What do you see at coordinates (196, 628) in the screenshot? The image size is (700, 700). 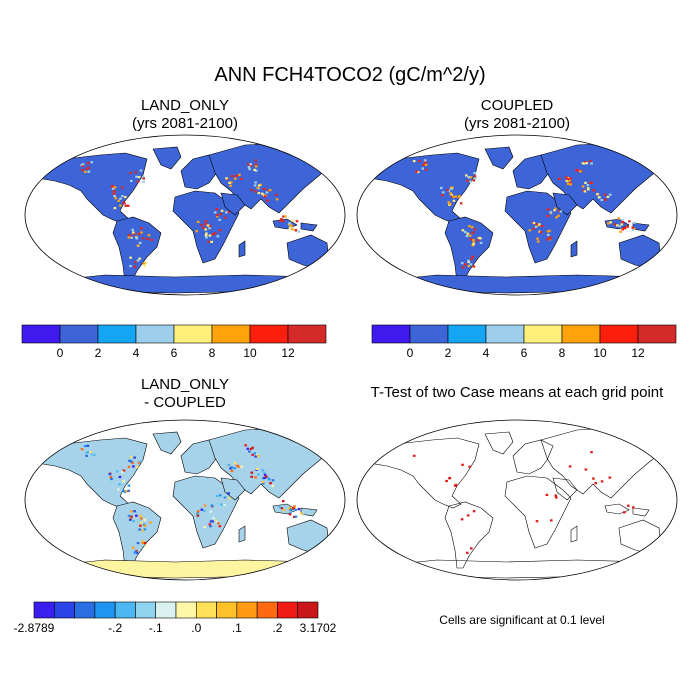 I see `colorbar-3-tick-label-3: .0` at bounding box center [196, 628].